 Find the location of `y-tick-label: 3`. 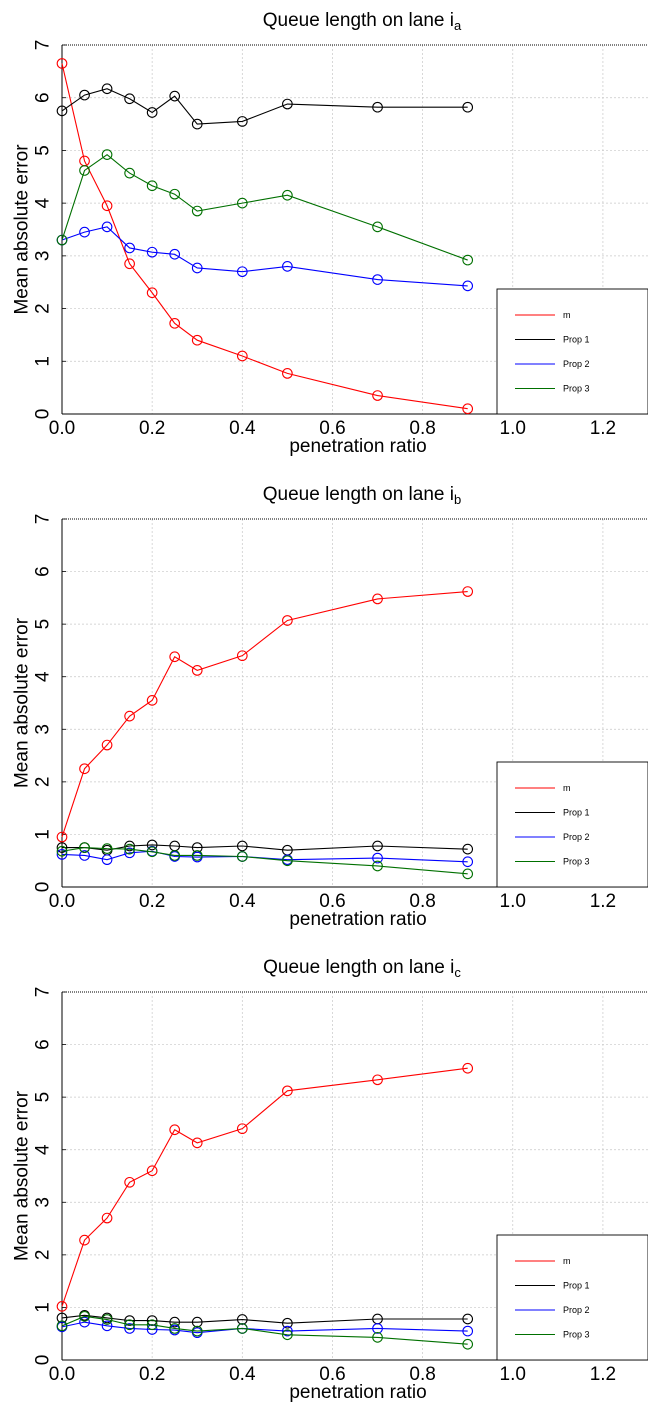

y-tick-label: 3 is located at coordinates (43, 1202).